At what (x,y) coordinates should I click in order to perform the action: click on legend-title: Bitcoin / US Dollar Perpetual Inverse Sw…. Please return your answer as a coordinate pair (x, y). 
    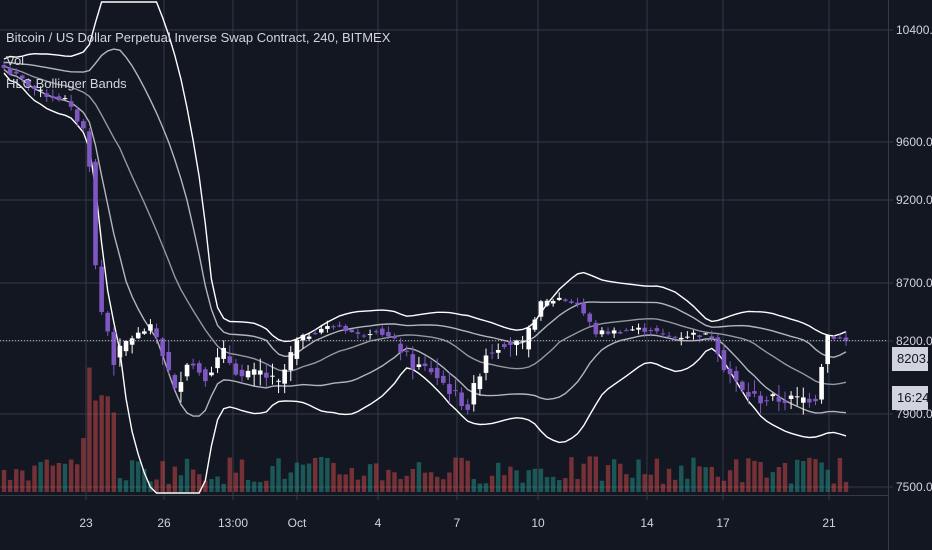
    Looking at the image, I should click on (198, 37).